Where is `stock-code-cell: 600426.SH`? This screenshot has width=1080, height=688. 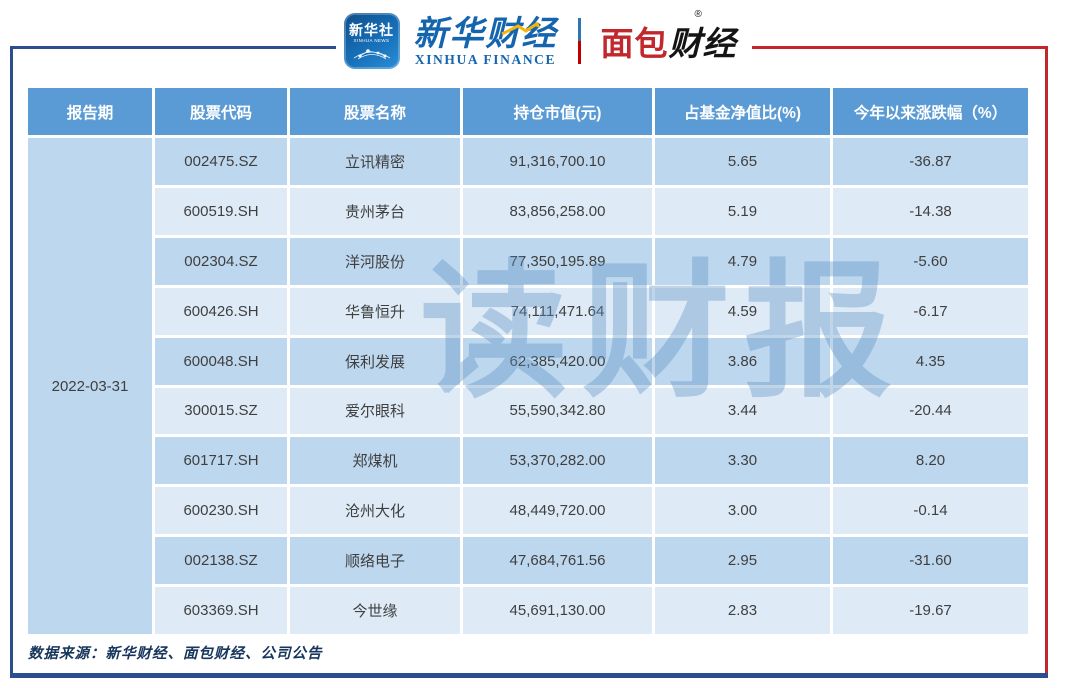 stock-code-cell: 600426.SH is located at coordinates (221, 311).